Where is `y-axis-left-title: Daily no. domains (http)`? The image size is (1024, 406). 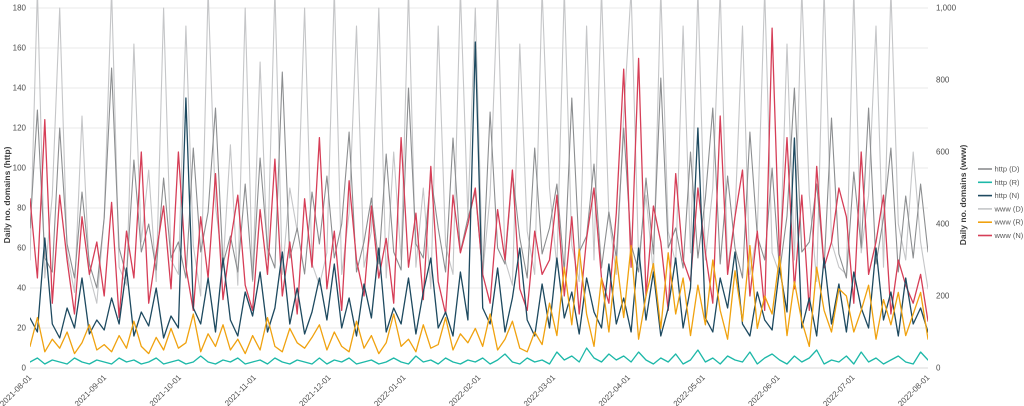 y-axis-left-title: Daily no. domains (http) is located at coordinates (7, 194).